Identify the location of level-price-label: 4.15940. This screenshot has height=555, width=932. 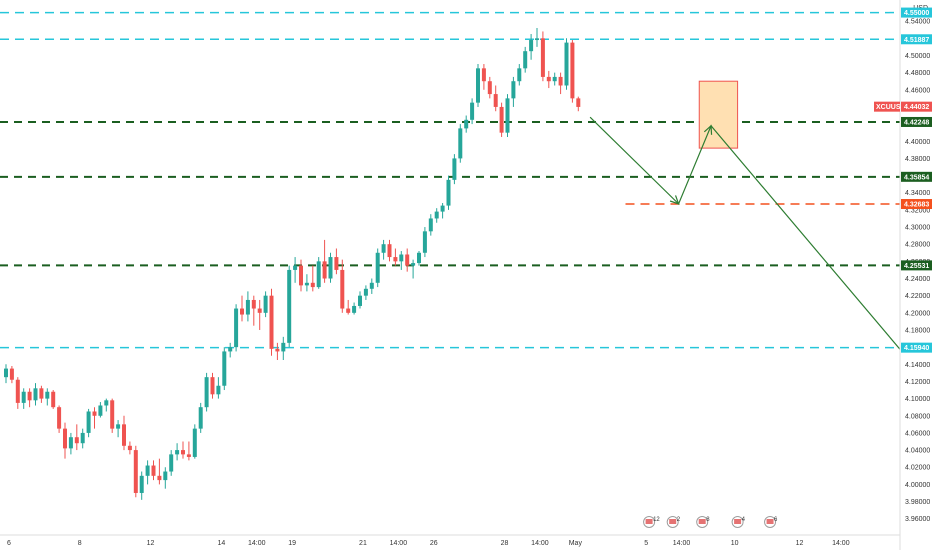
(916, 348).